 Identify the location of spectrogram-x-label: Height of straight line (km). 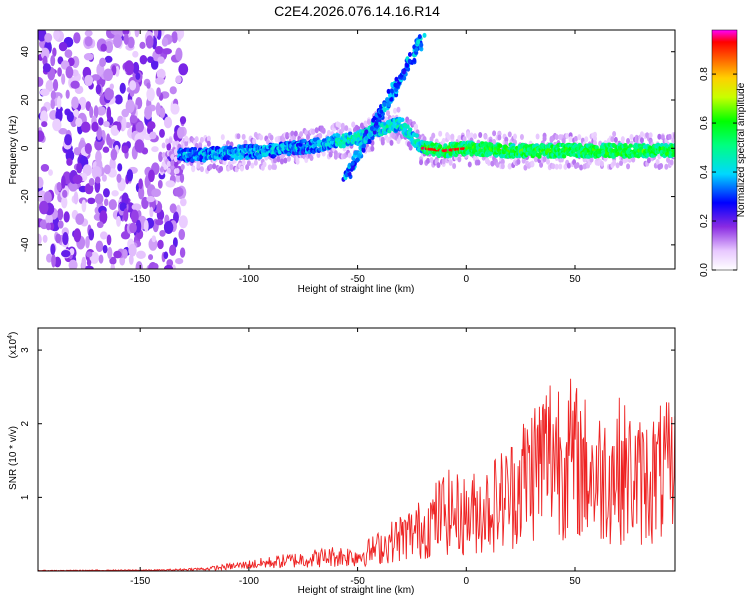
(356, 289).